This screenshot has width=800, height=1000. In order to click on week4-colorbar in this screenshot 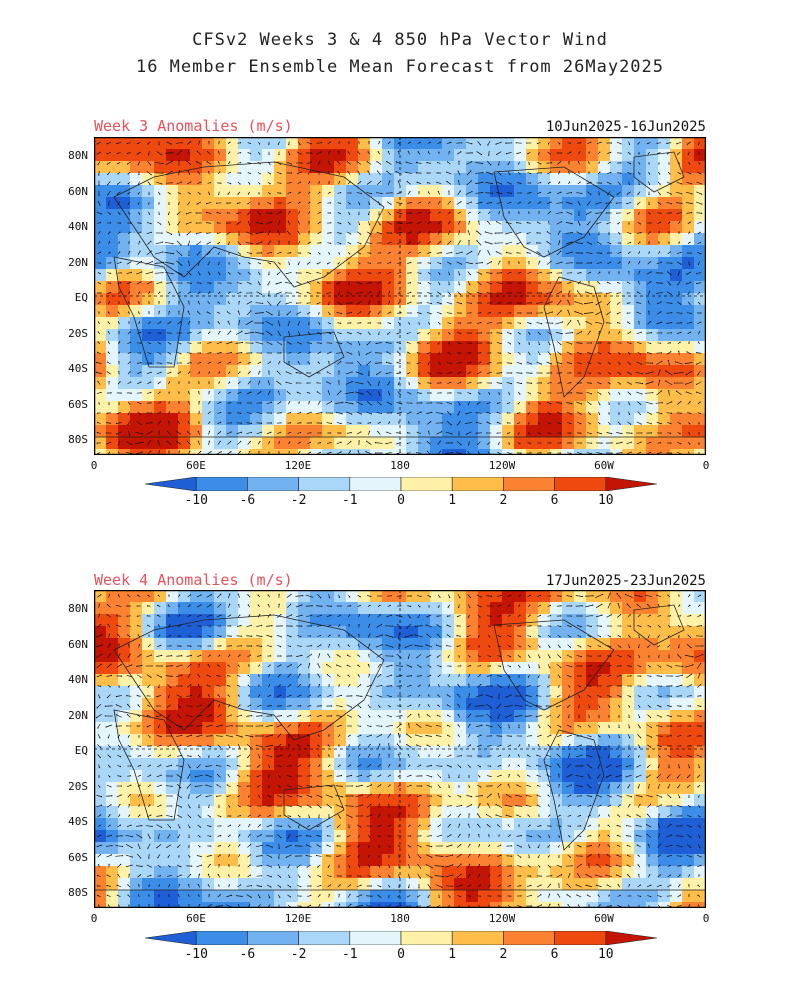, I will do `click(401, 938)`.